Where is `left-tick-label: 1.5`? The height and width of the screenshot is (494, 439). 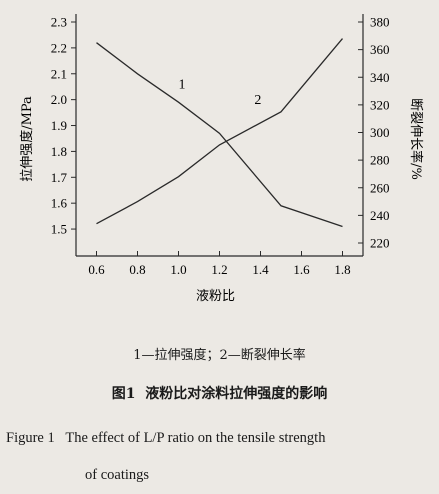 left-tick-label: 1.5 is located at coordinates (59, 229).